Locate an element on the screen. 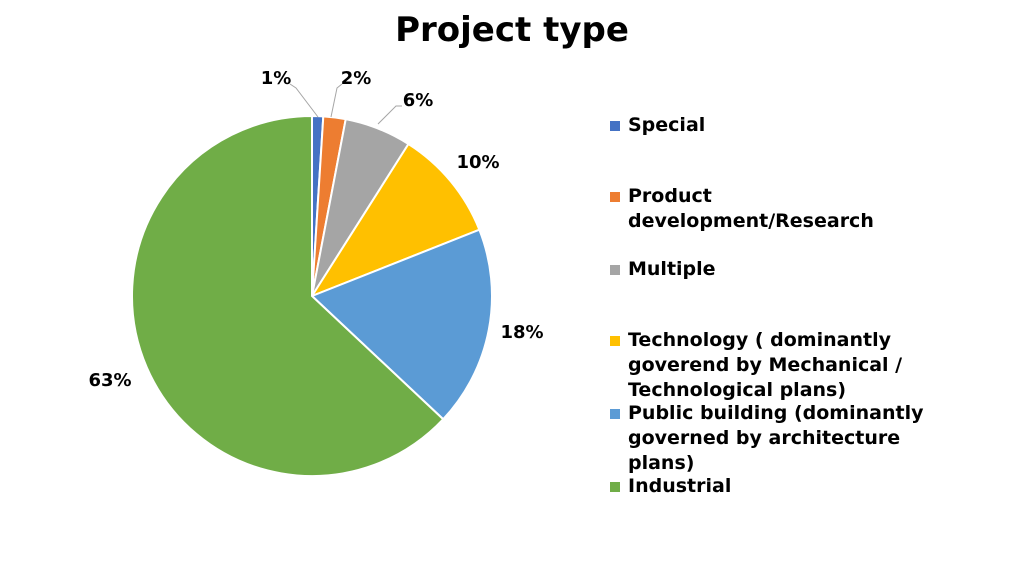 This screenshot has height=576, width=1024. legend-item-multiple: Multiple is located at coordinates (810, 269).